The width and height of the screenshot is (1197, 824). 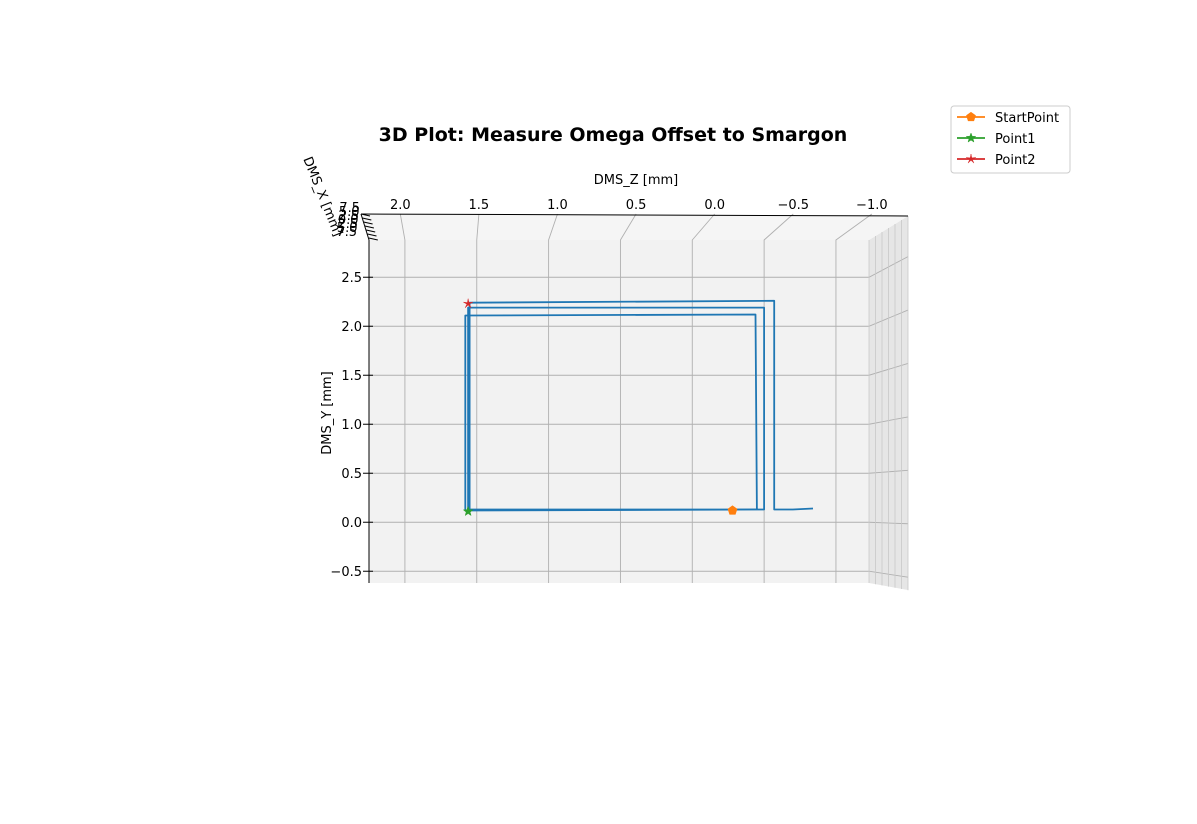 I want to click on legend-marker-startpoint, so click(x=971, y=116).